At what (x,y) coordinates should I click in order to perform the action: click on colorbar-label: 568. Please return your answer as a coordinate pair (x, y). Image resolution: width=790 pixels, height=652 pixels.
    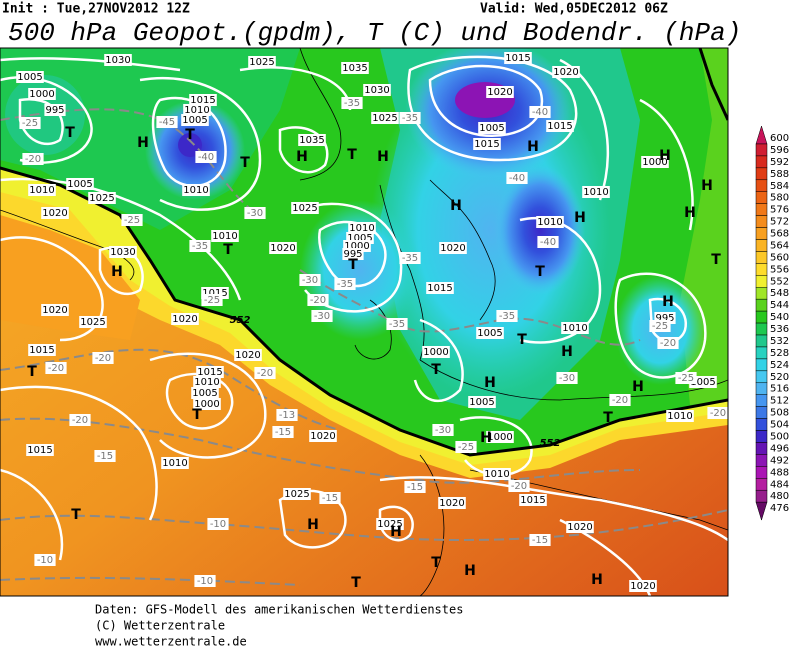
    Looking at the image, I should click on (779, 234).